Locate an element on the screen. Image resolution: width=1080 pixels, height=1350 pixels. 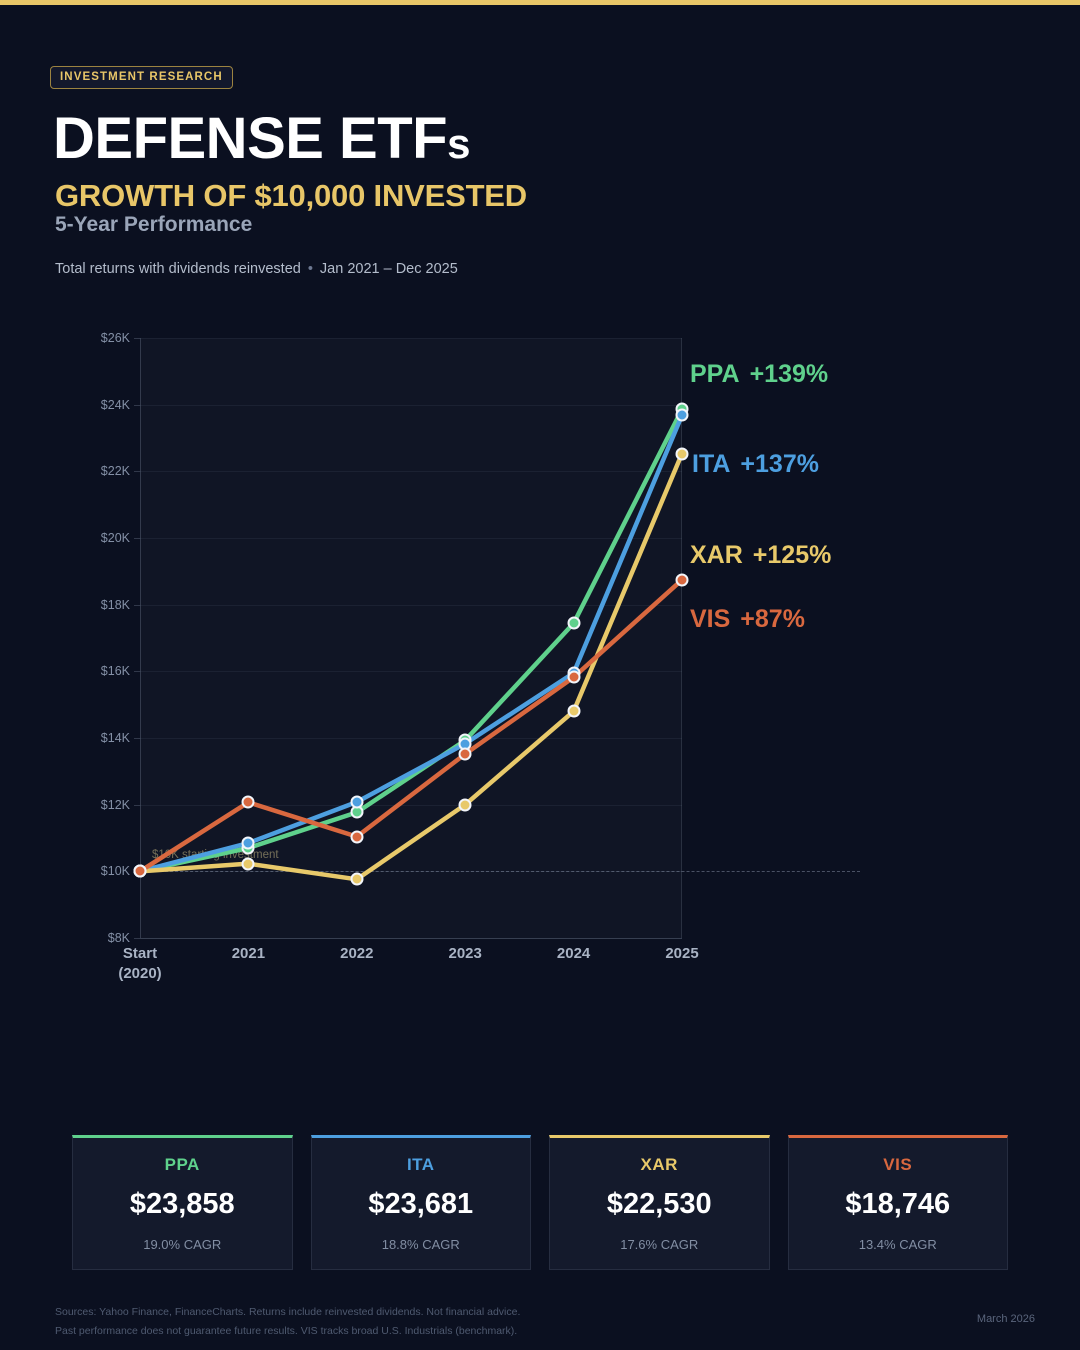
series-label-ppa: PPA +139% is located at coordinates (759, 374).